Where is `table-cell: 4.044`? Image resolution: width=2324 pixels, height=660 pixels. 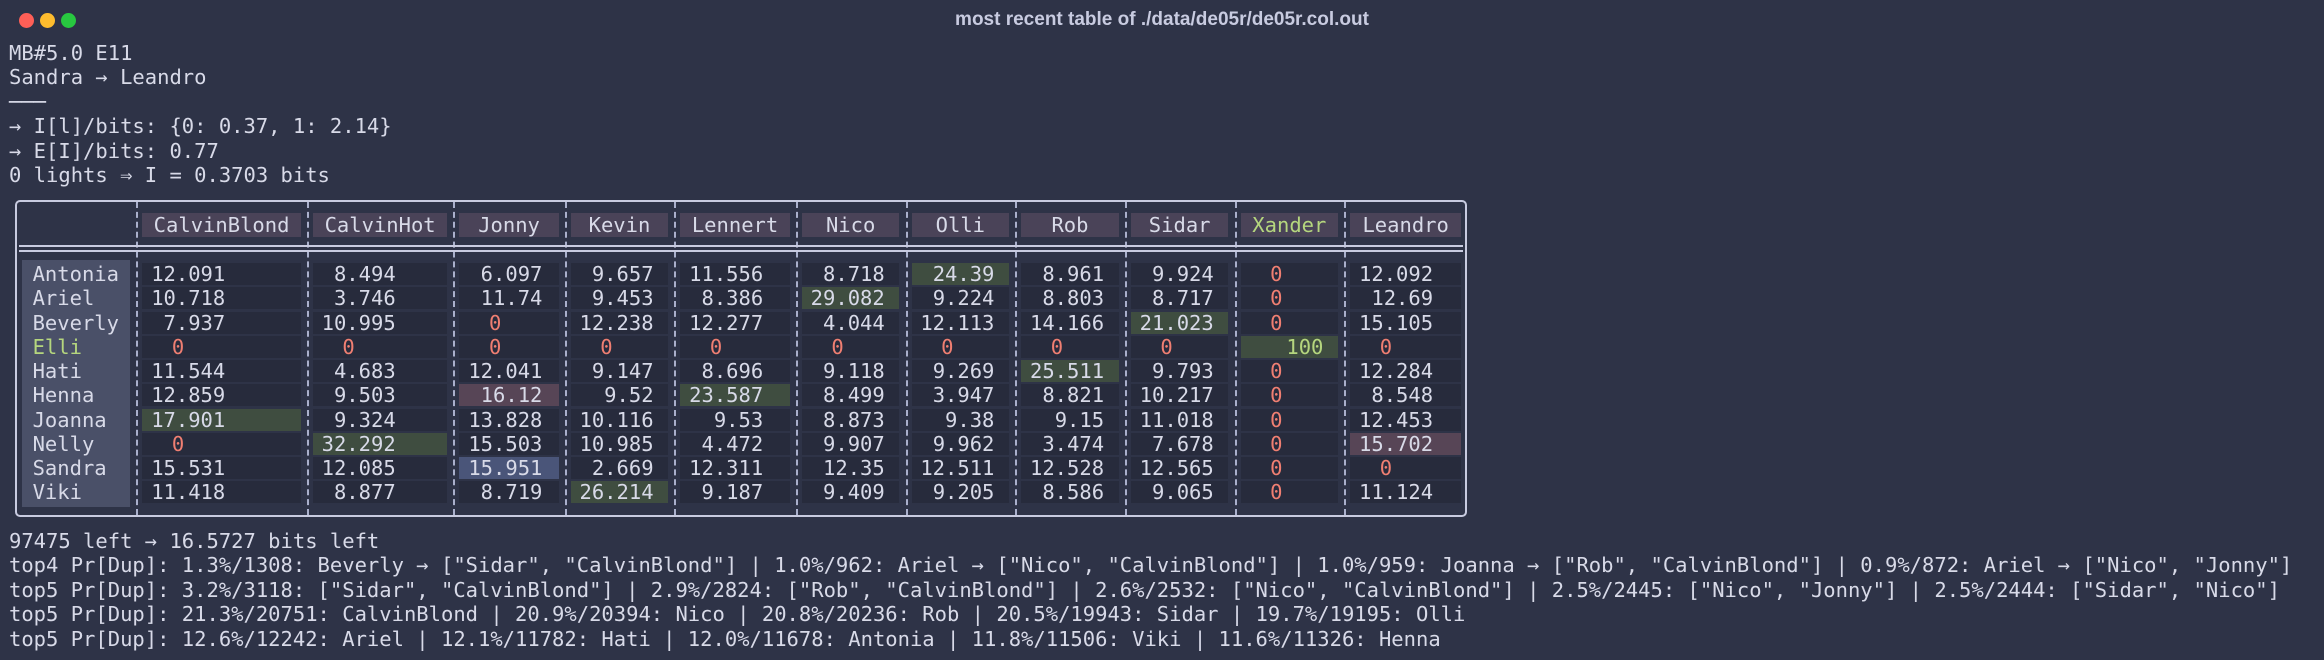
table-cell: 4.044 is located at coordinates (854, 322).